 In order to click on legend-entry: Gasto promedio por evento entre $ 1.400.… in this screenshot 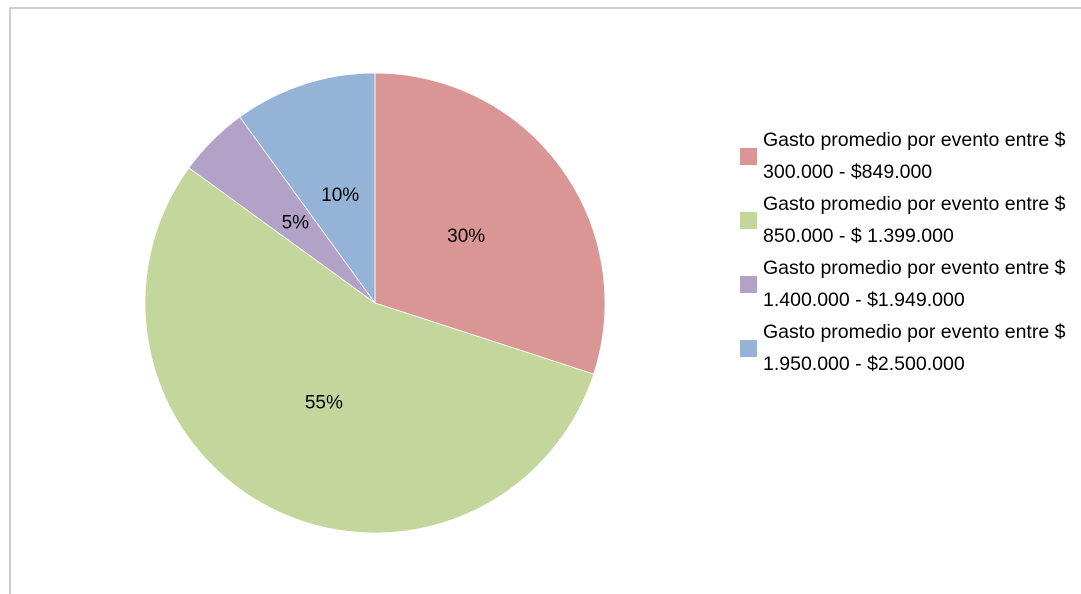, I will do `click(907, 284)`.